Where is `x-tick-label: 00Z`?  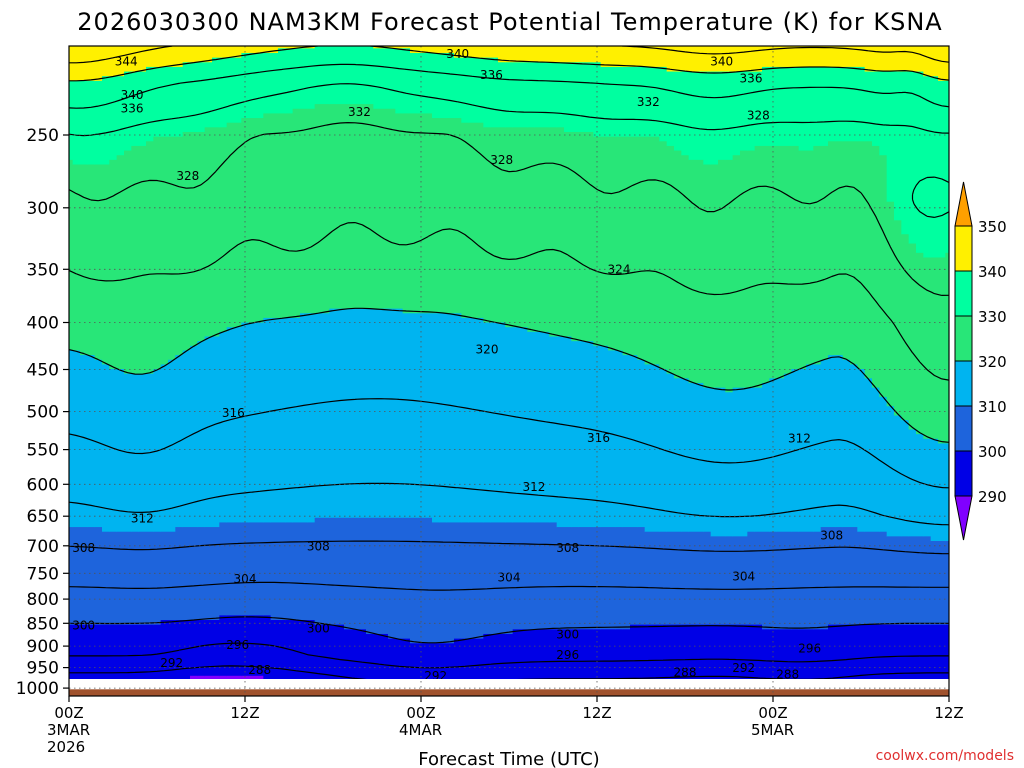
x-tick-label: 00Z is located at coordinates (772, 713).